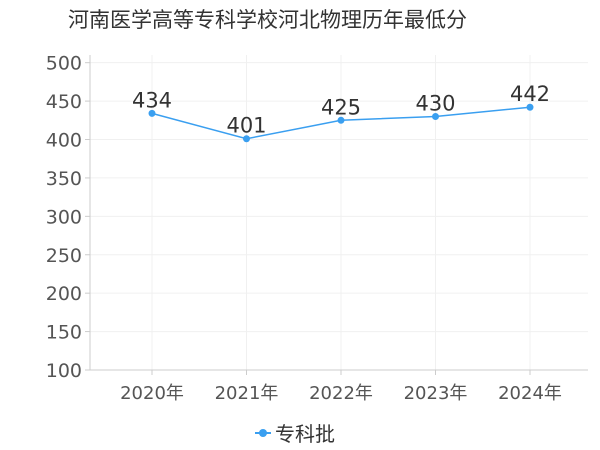 This screenshot has width=600, height=450. I want to click on x-tick-label: 2024年, so click(530, 393).